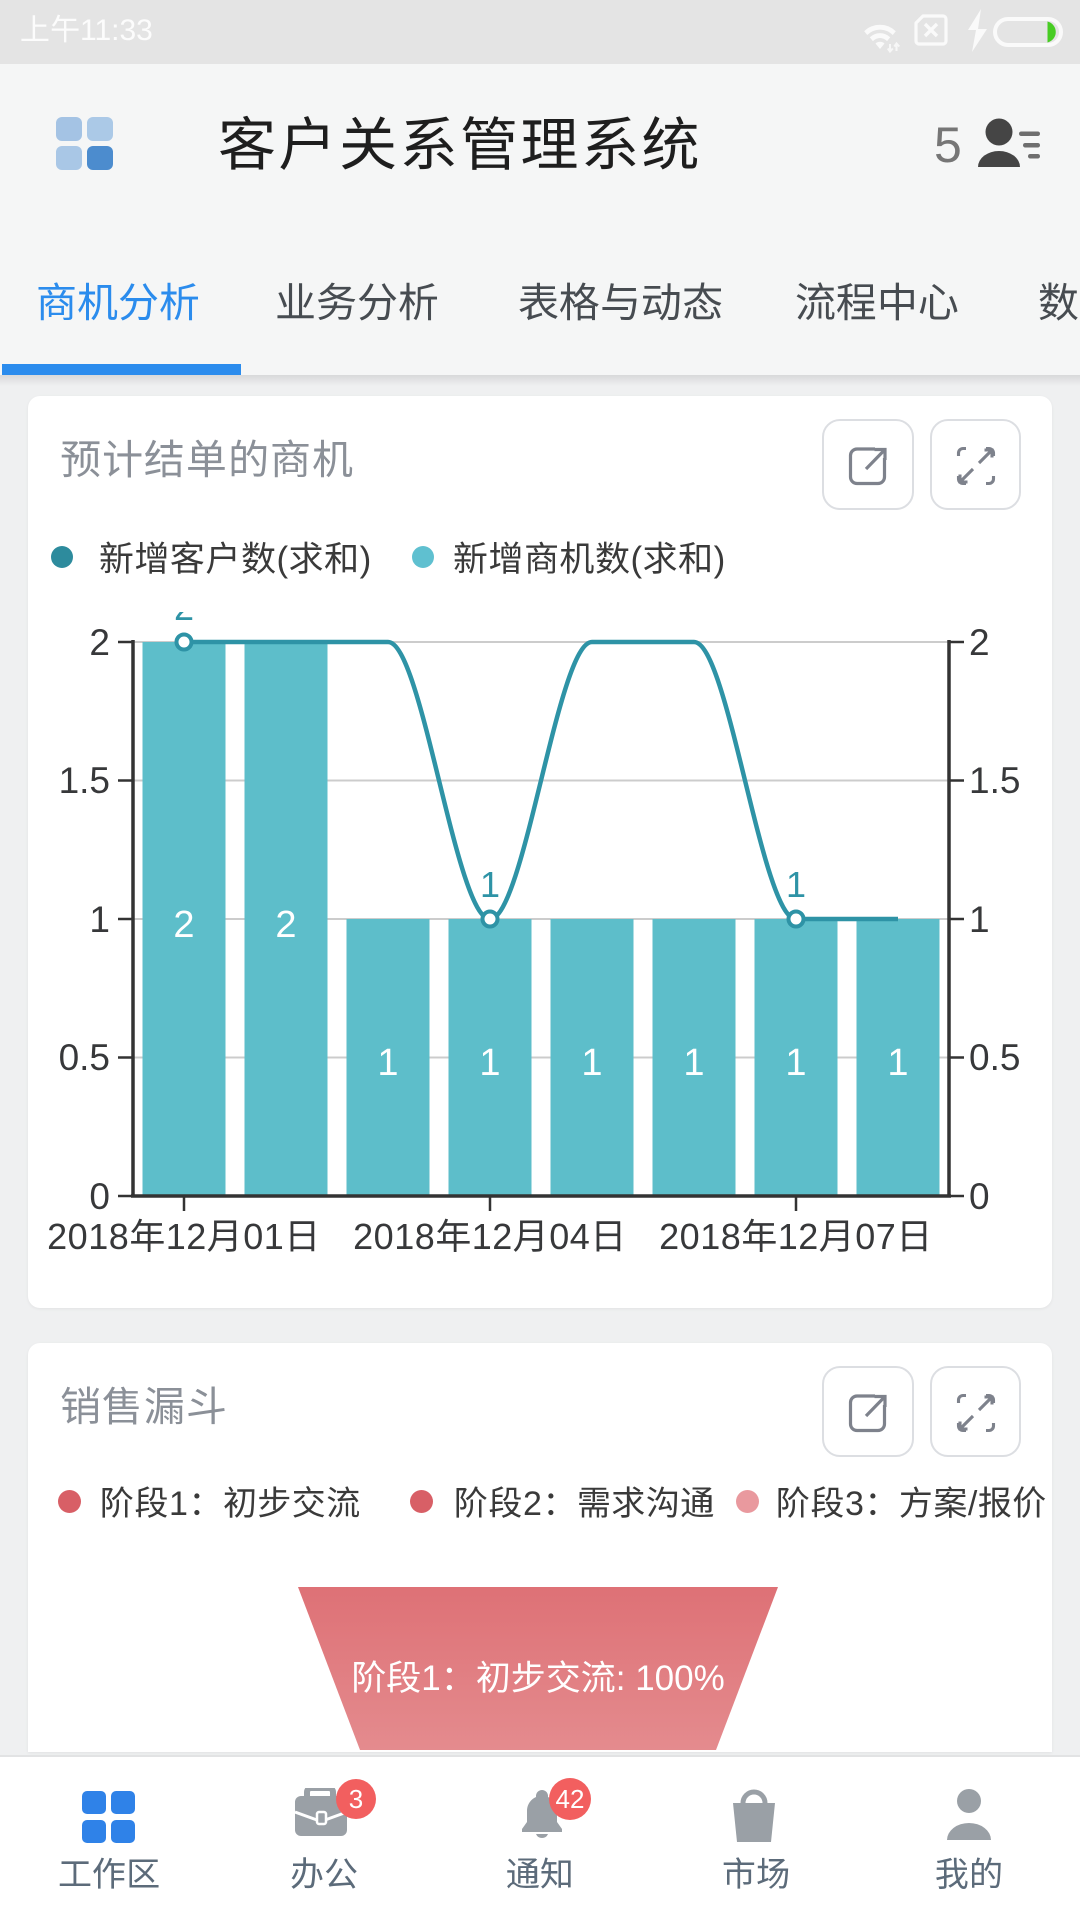 This screenshot has height=1920, width=1080. I want to click on svg-text: 2018年12月01日, so click(184, 1236).